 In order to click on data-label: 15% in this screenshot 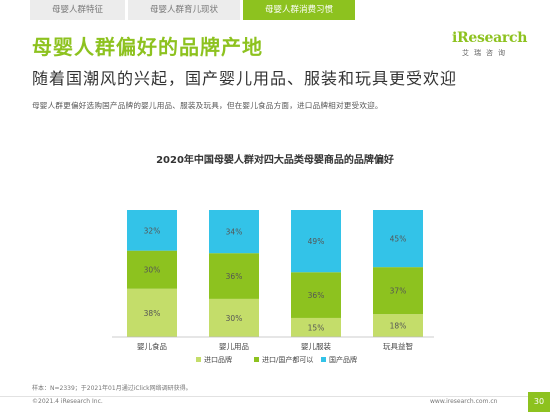, I will do `click(316, 327)`.